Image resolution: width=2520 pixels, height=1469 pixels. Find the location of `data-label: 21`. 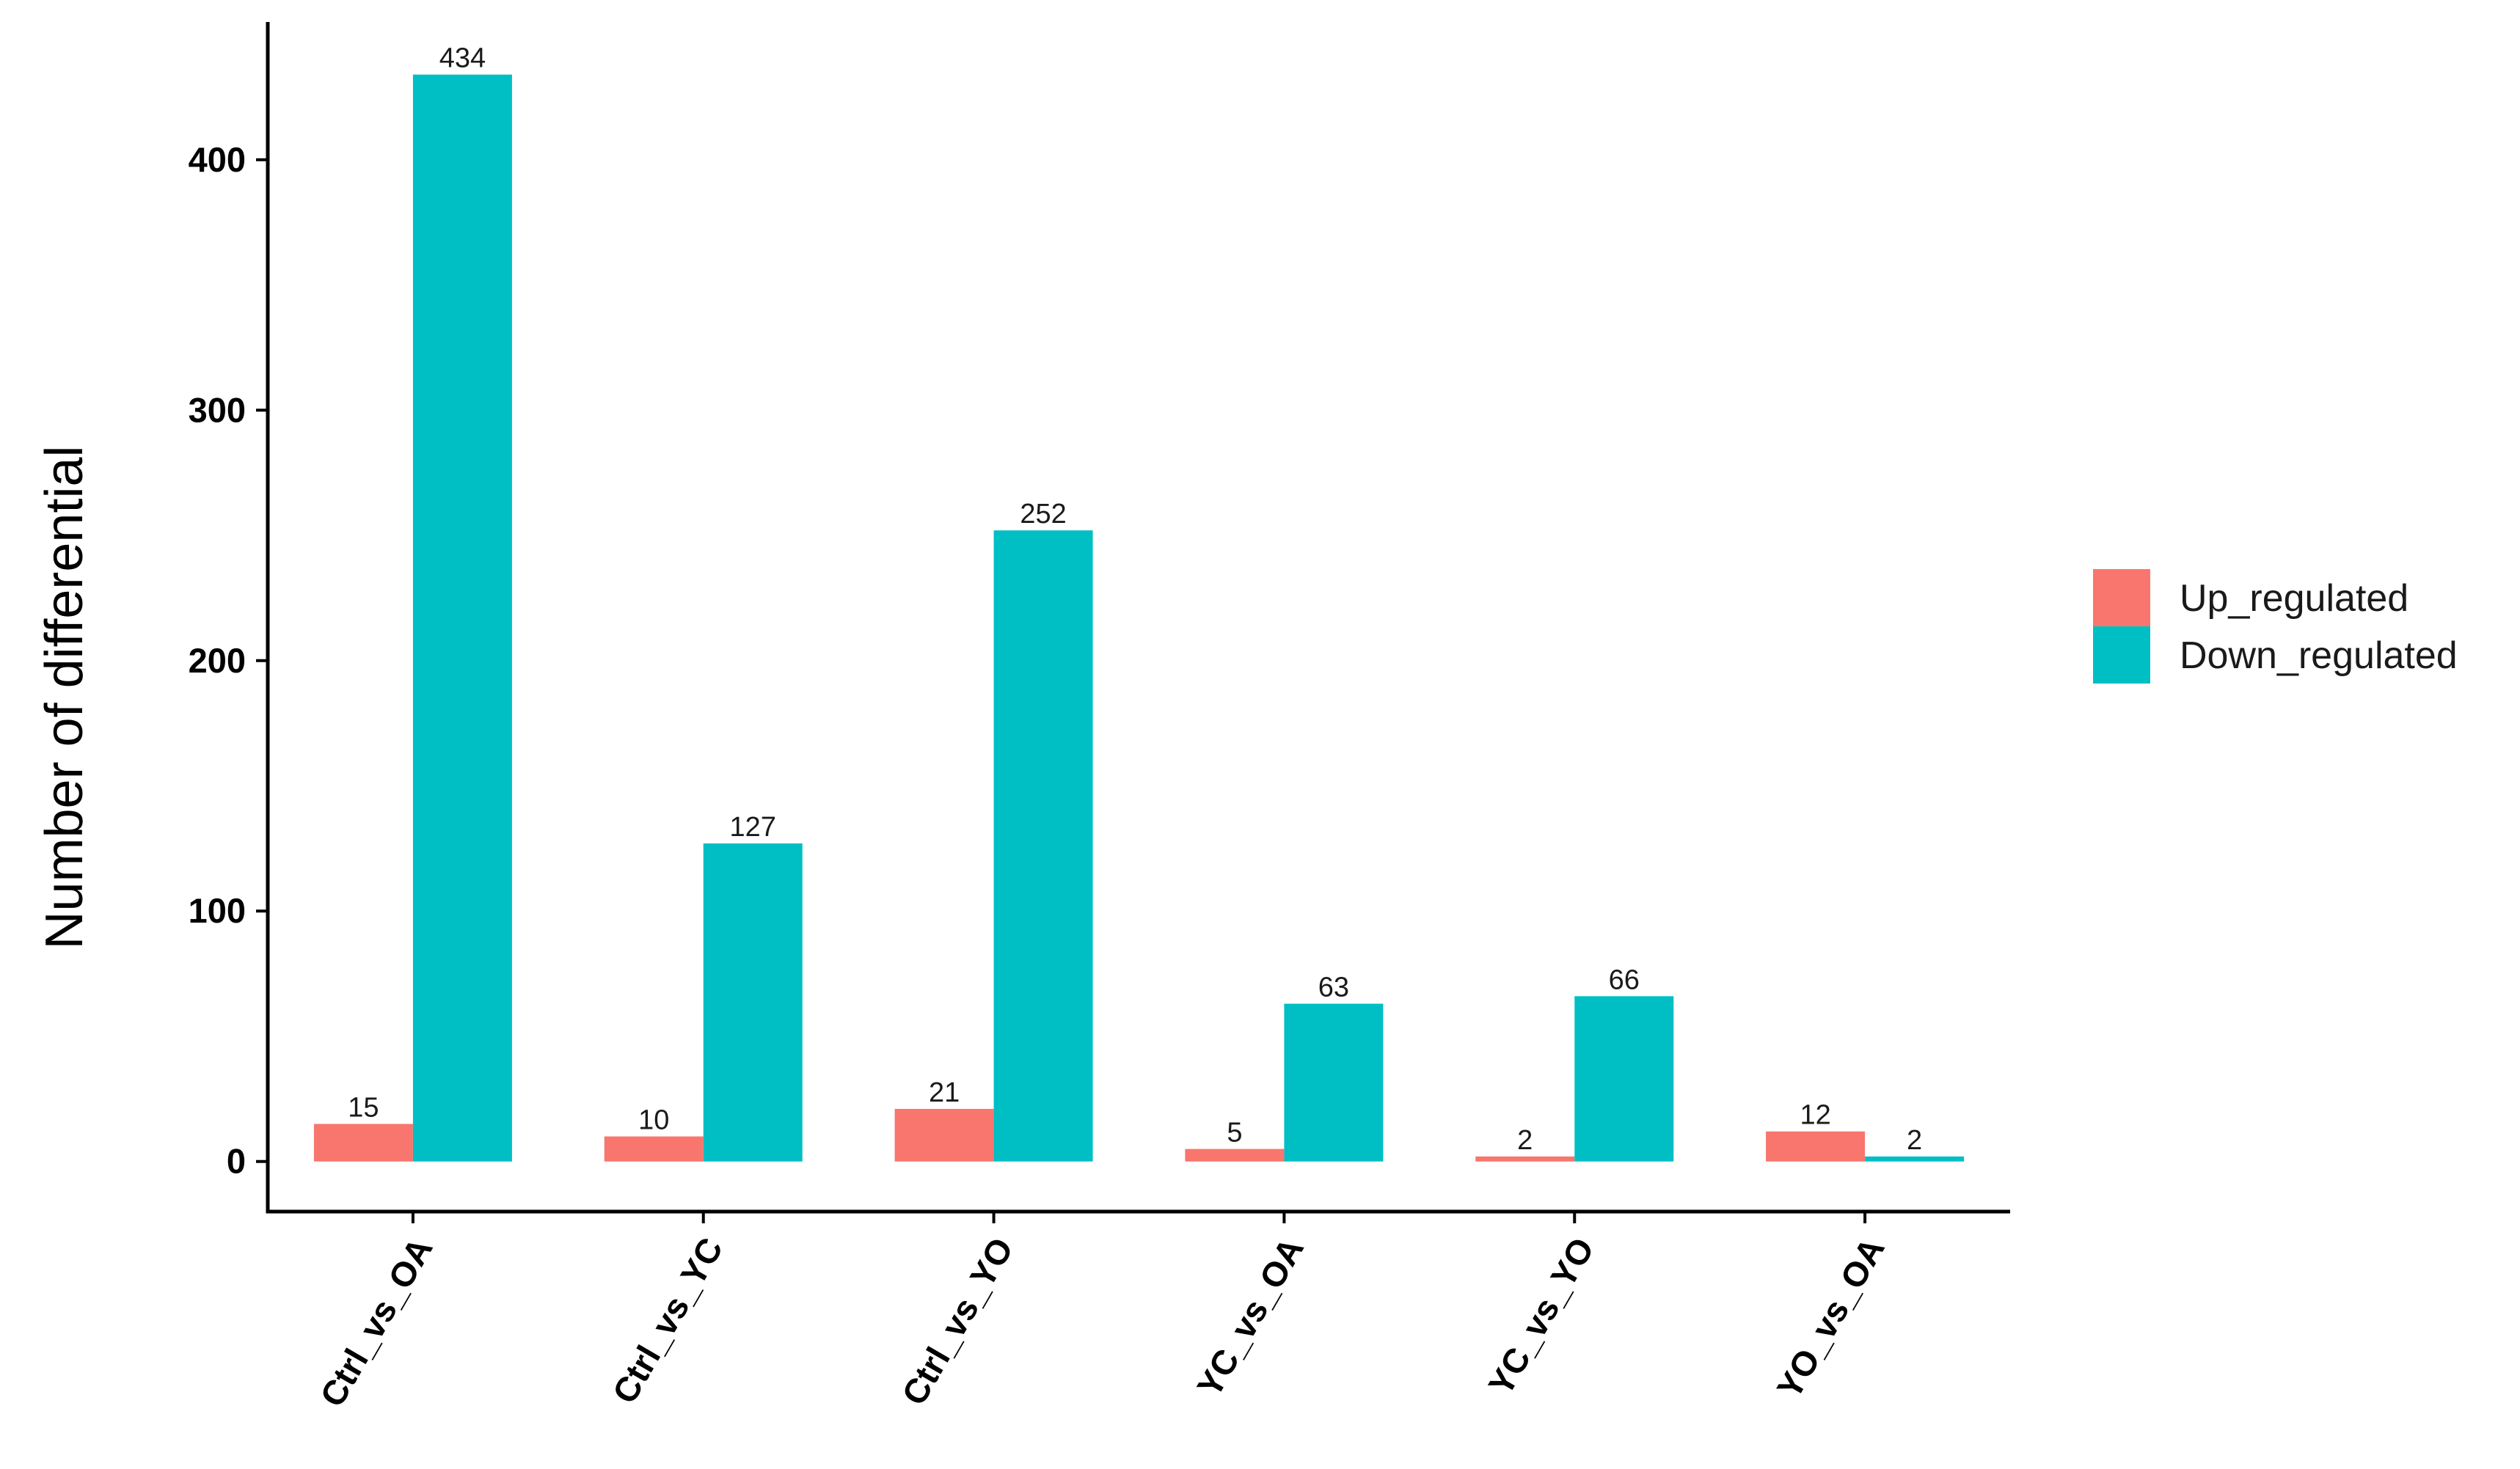

data-label: 21 is located at coordinates (945, 1092).